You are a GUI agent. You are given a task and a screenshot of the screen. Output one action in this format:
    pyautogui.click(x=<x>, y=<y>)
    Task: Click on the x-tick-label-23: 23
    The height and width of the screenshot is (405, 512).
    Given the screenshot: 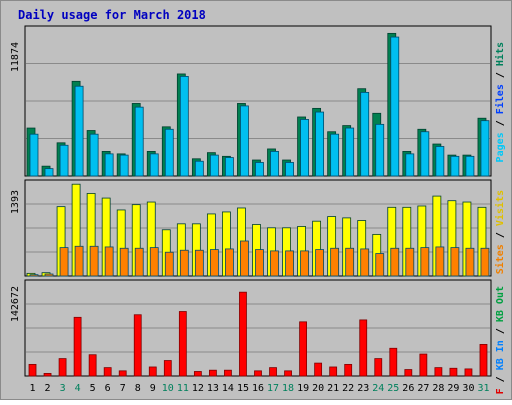 What is the action you would take?
    pyautogui.click(x=363, y=388)
    